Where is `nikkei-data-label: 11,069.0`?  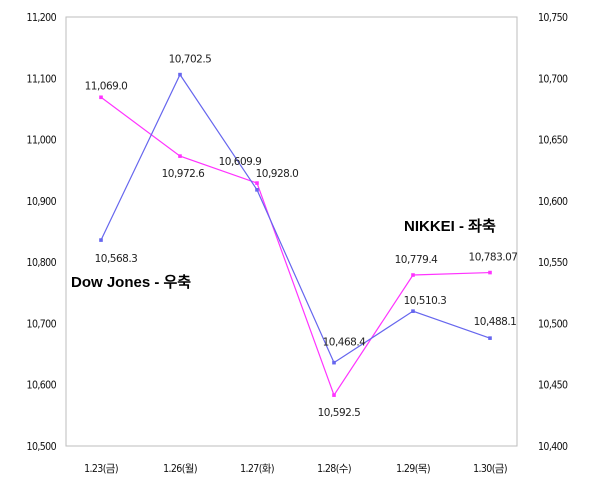
nikkei-data-label: 11,069.0 is located at coordinates (106, 86).